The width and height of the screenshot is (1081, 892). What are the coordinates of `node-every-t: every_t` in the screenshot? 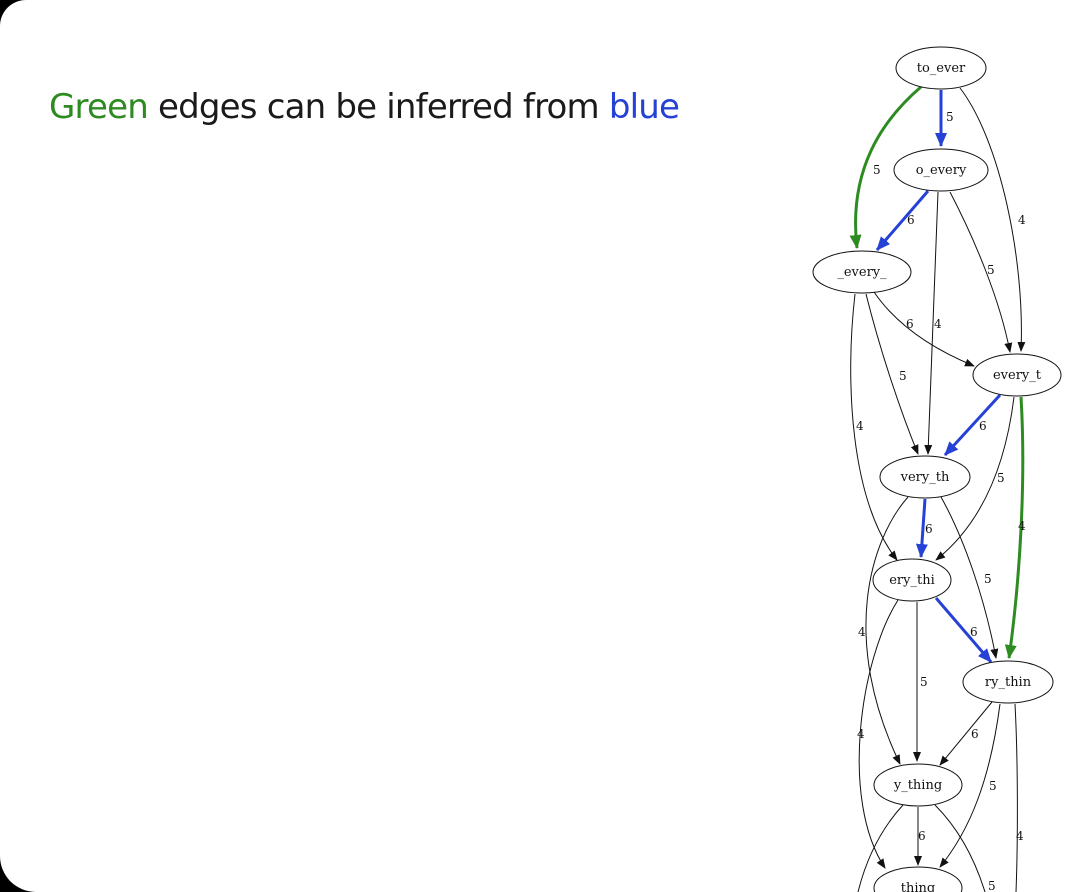 It's located at (1017, 375).